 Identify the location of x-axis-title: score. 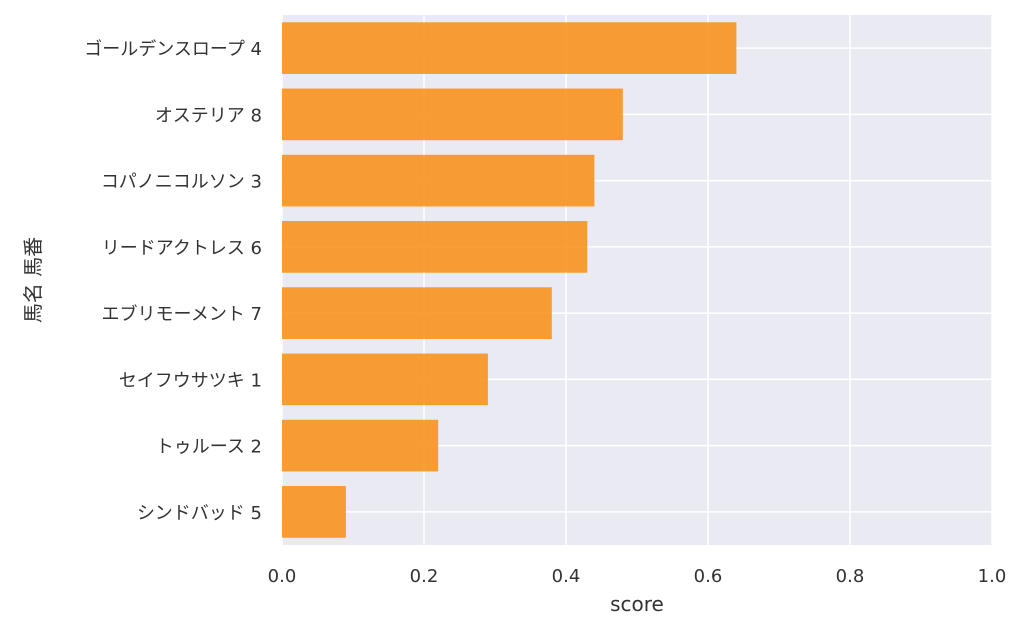
(637, 604).